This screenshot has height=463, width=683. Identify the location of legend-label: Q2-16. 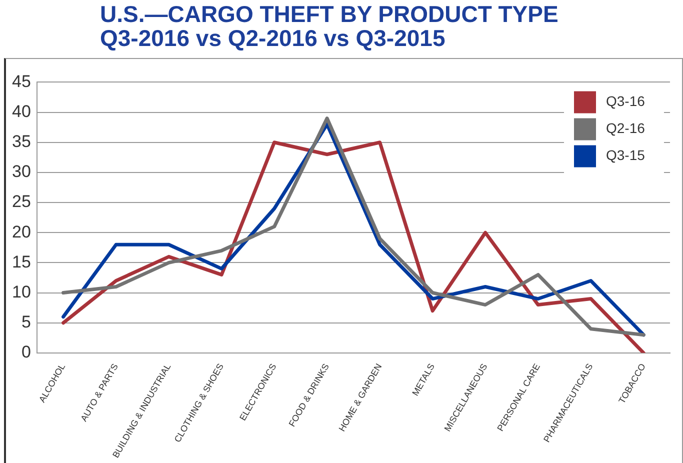
(626, 128).